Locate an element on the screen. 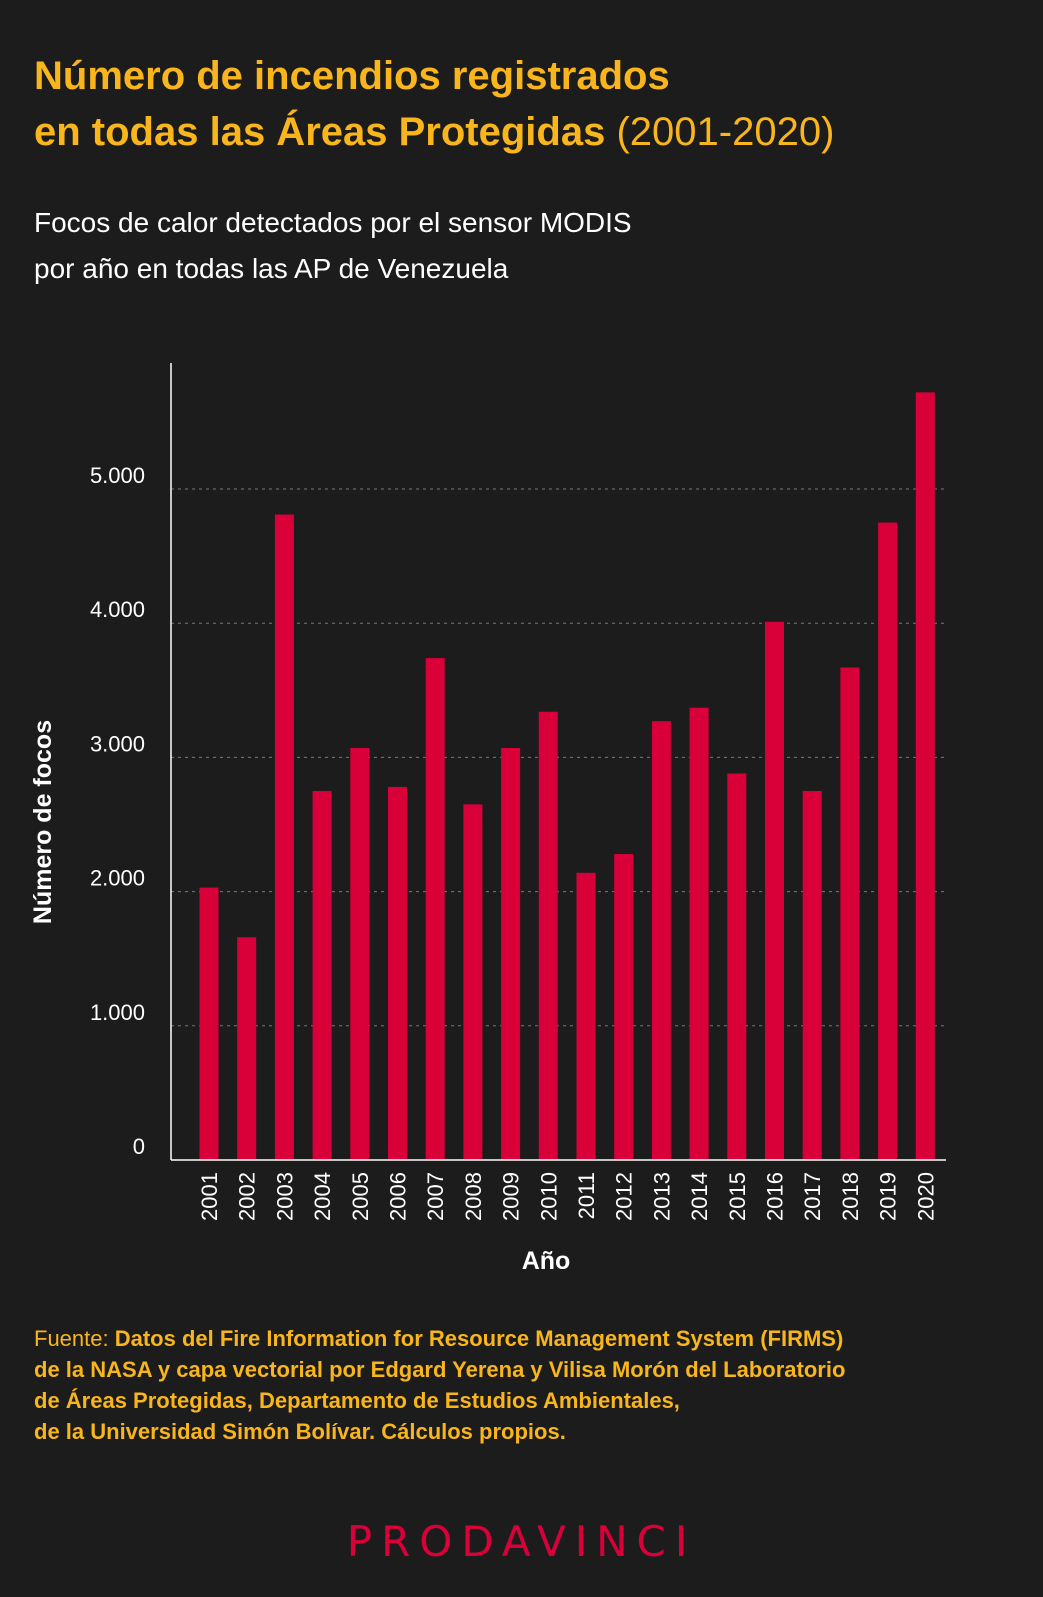  bar-2011 is located at coordinates (586, 1016).